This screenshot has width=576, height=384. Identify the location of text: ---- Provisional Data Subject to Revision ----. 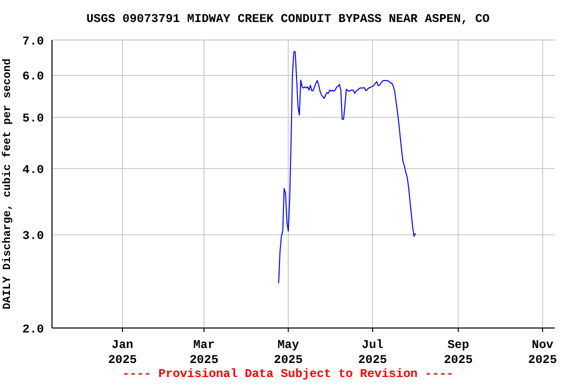
(288, 374).